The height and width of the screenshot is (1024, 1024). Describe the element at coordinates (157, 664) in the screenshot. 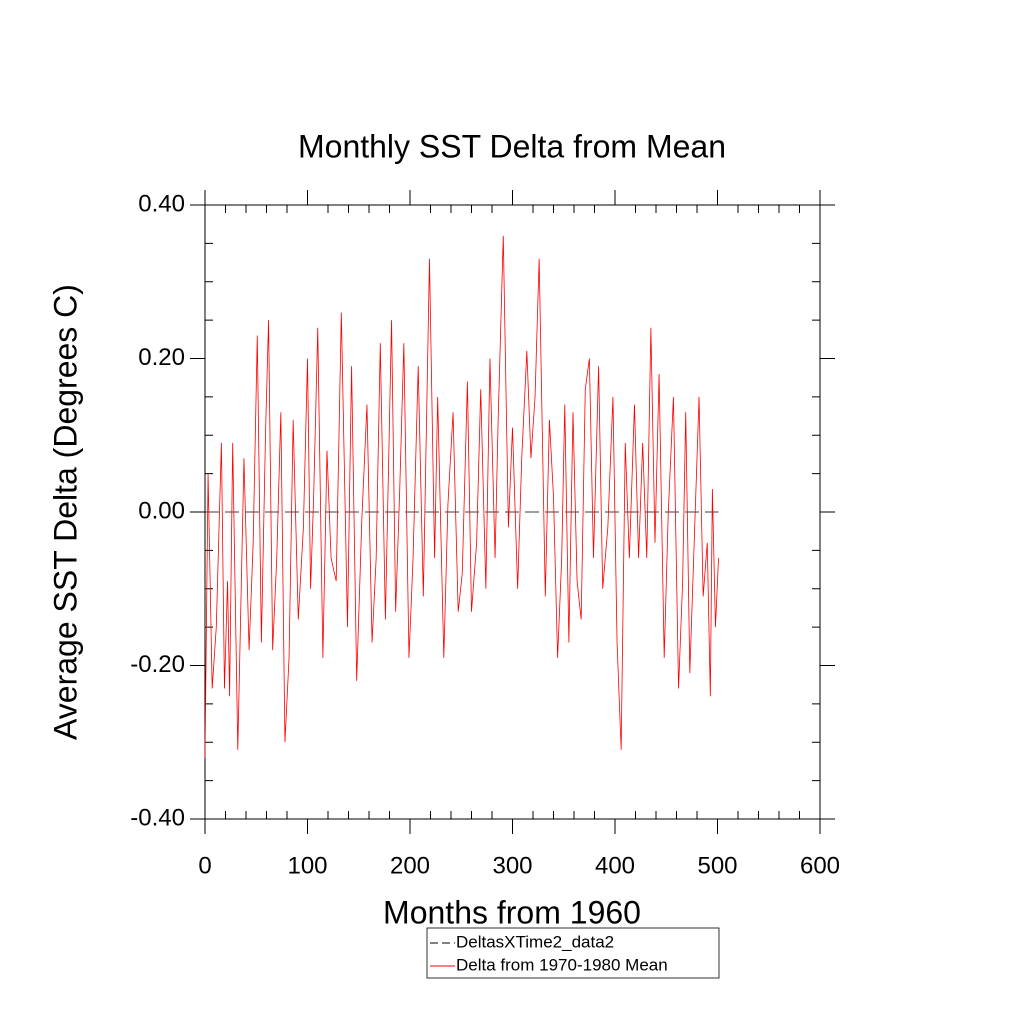

I see `y-tick-label: -0.20` at that location.